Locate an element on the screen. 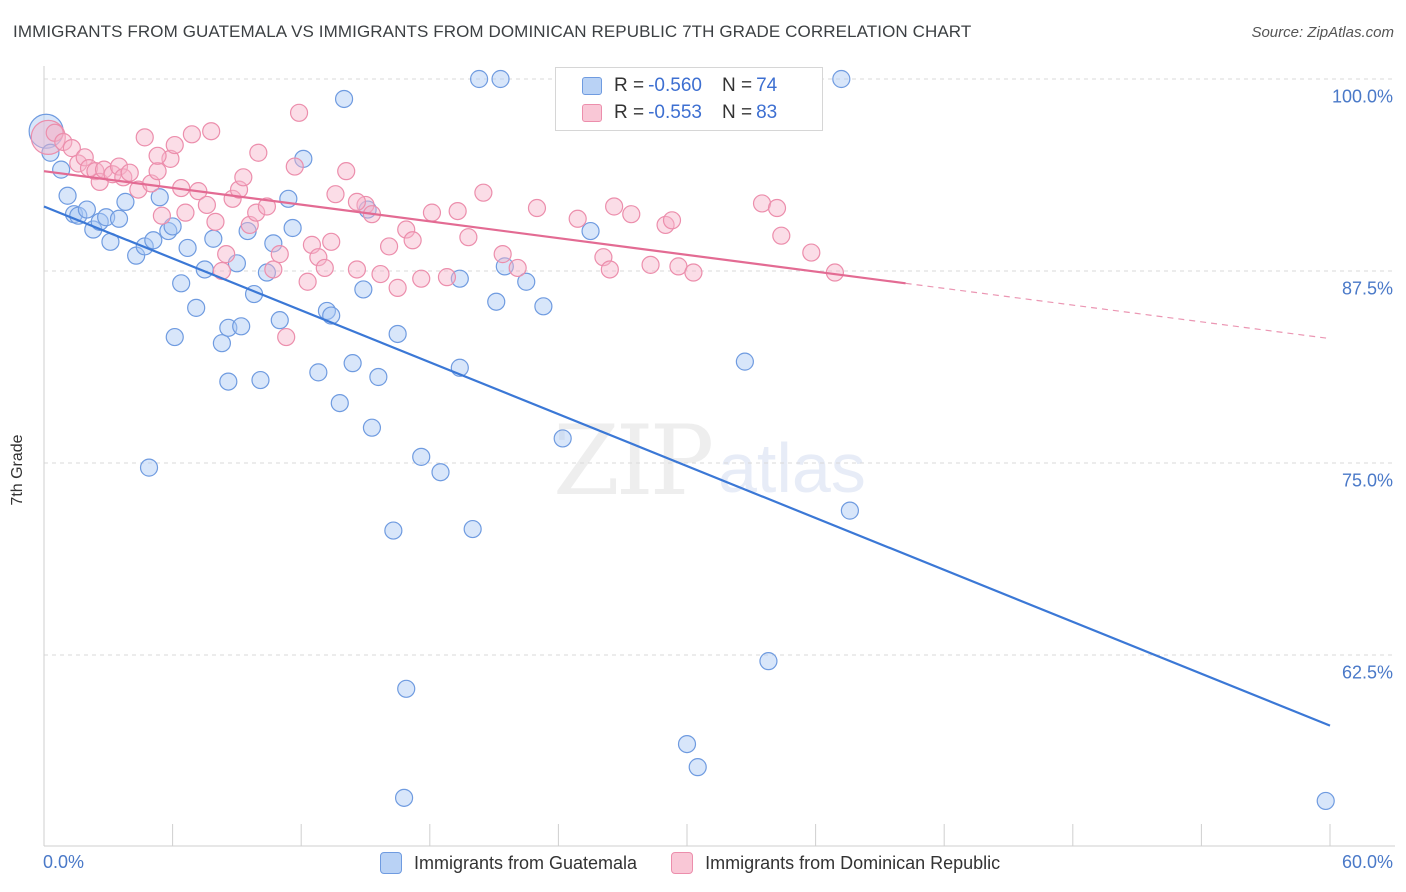 This screenshot has width=1406, height=892. y-tick-label: 87.5% is located at coordinates (1367, 288).